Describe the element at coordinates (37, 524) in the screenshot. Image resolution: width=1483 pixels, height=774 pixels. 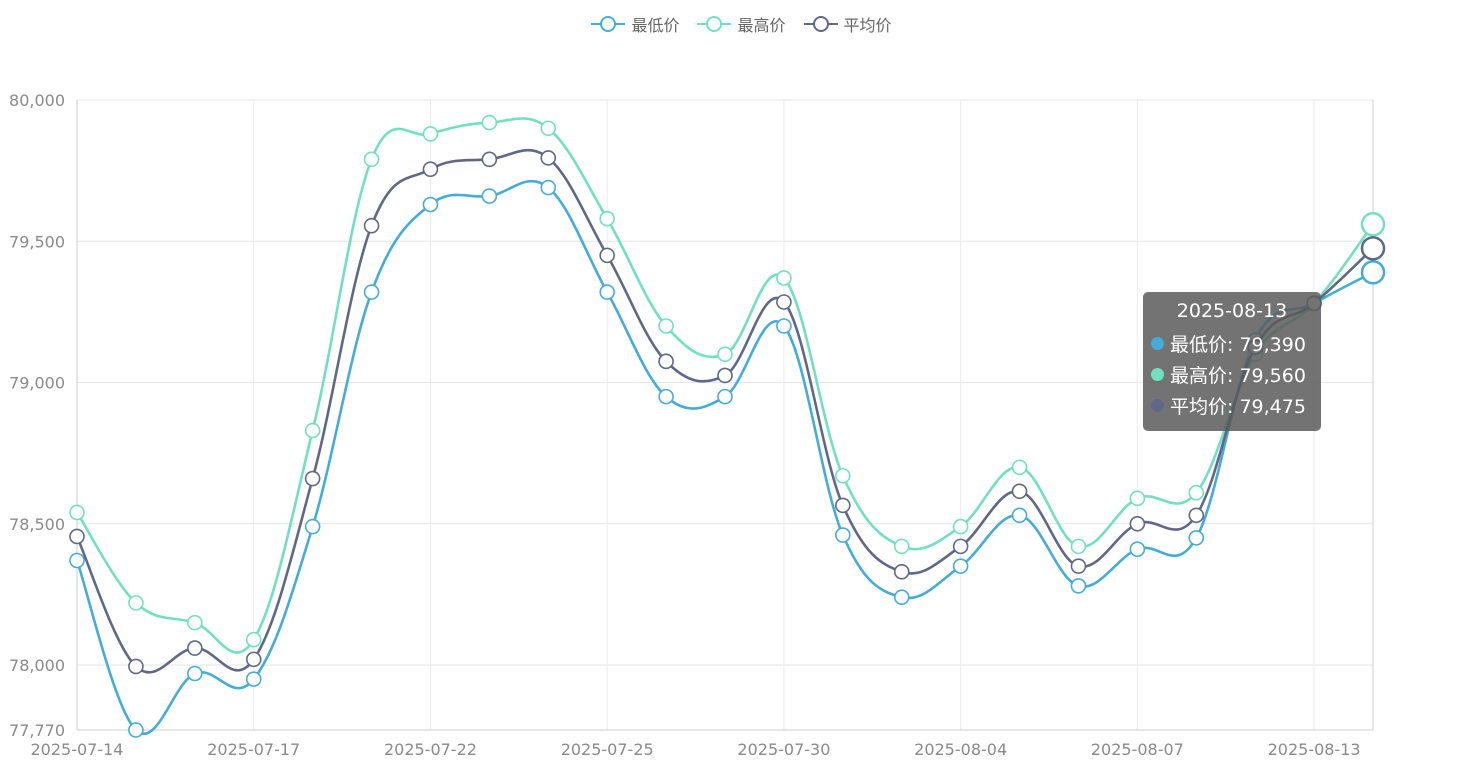
I see `y-tick-label: 78,500` at that location.